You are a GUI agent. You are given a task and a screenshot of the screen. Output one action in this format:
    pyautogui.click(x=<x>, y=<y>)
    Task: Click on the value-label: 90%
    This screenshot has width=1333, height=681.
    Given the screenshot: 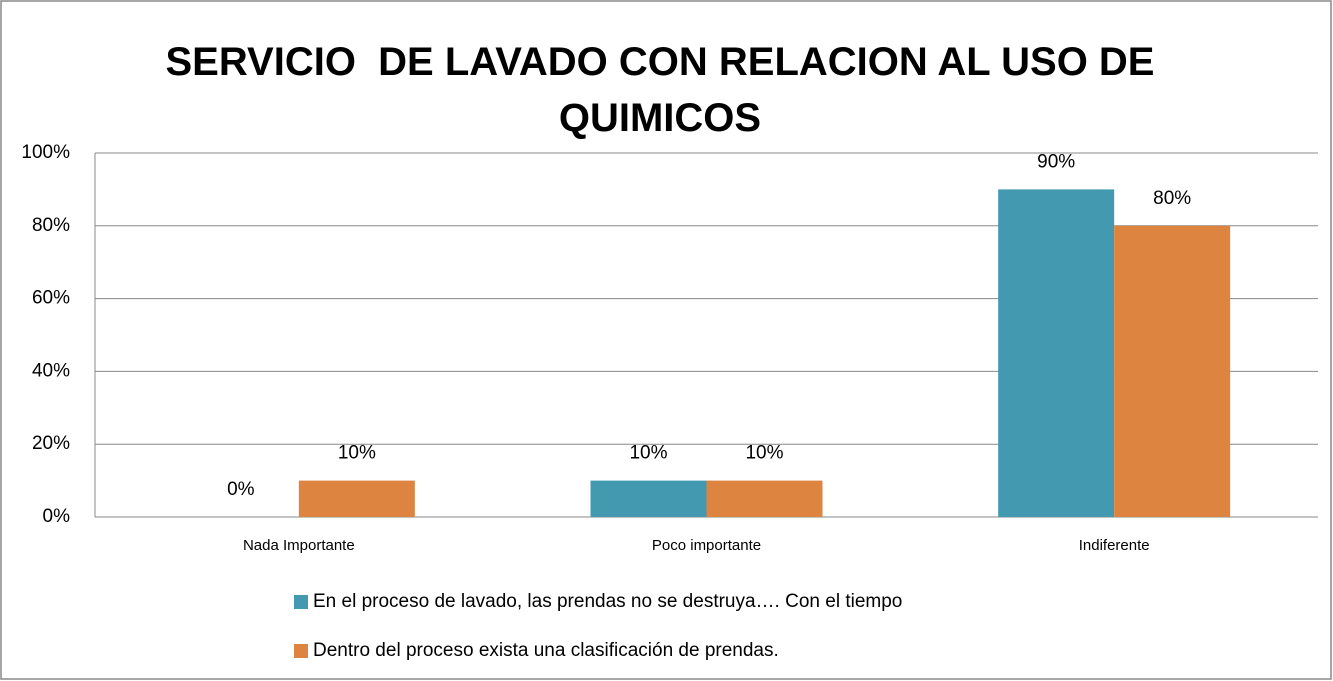 What is the action you would take?
    pyautogui.click(x=1056, y=161)
    